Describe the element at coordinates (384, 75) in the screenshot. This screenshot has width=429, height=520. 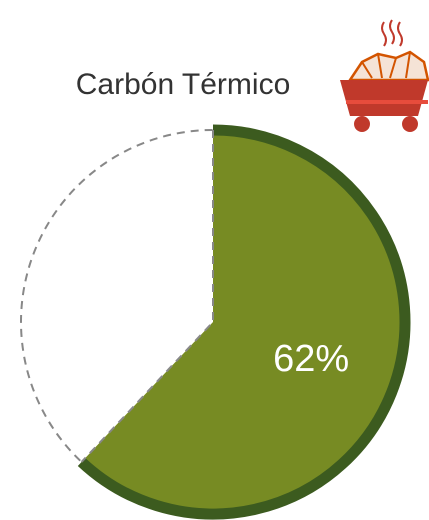
I see `coal-cart-icon` at that location.